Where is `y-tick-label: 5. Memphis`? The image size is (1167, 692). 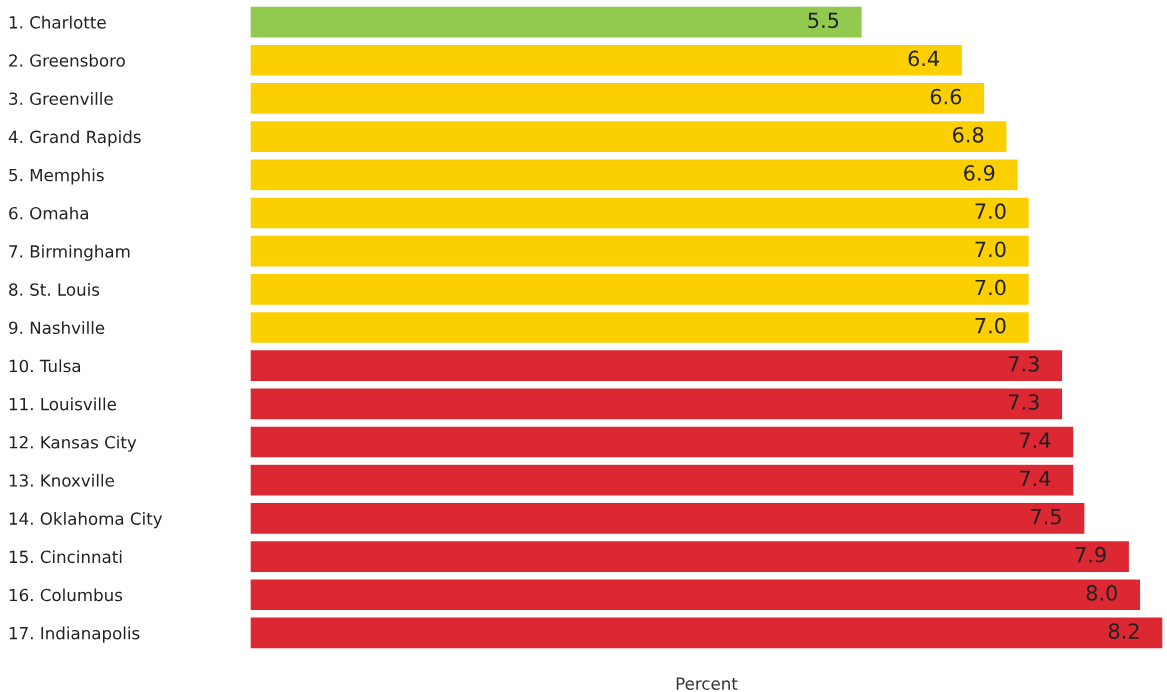 y-tick-label: 5. Memphis is located at coordinates (56, 176).